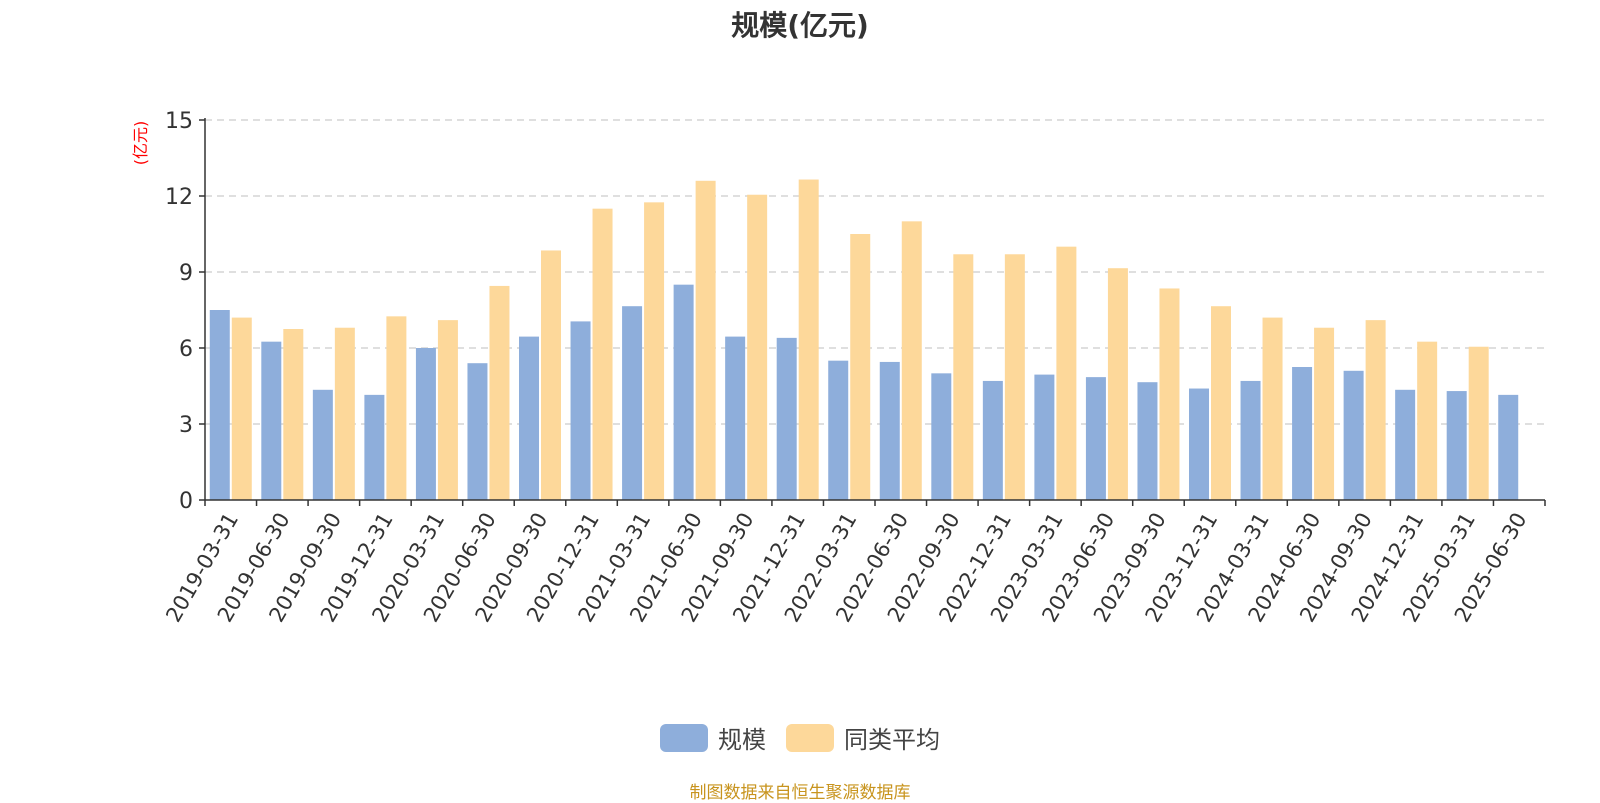  I want to click on y-tick-label: 9, so click(186, 273).